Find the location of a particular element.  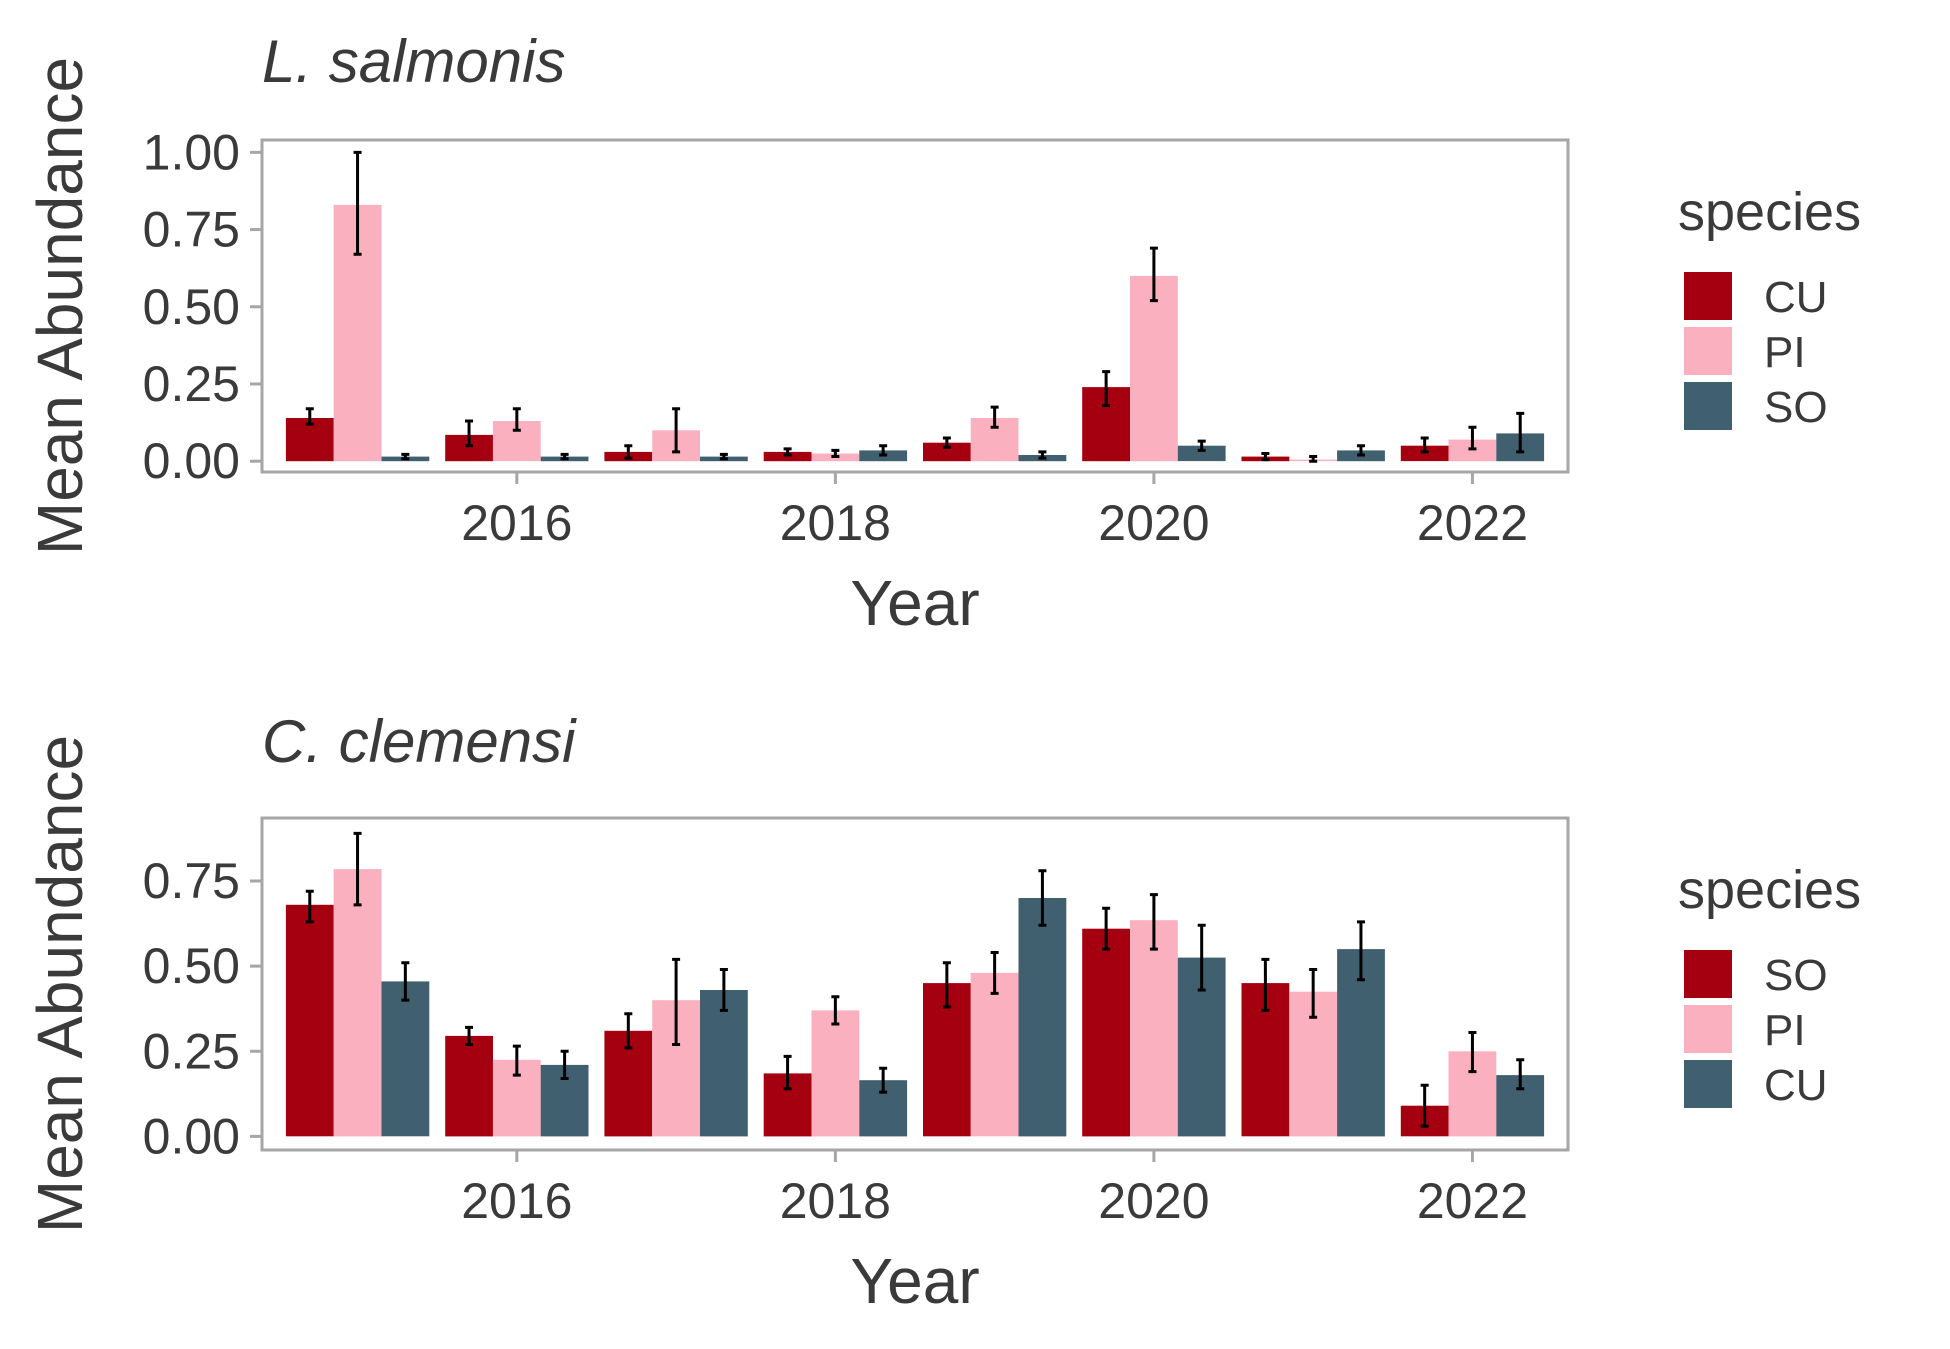

bar-pi-2019 is located at coordinates (994, 1054).